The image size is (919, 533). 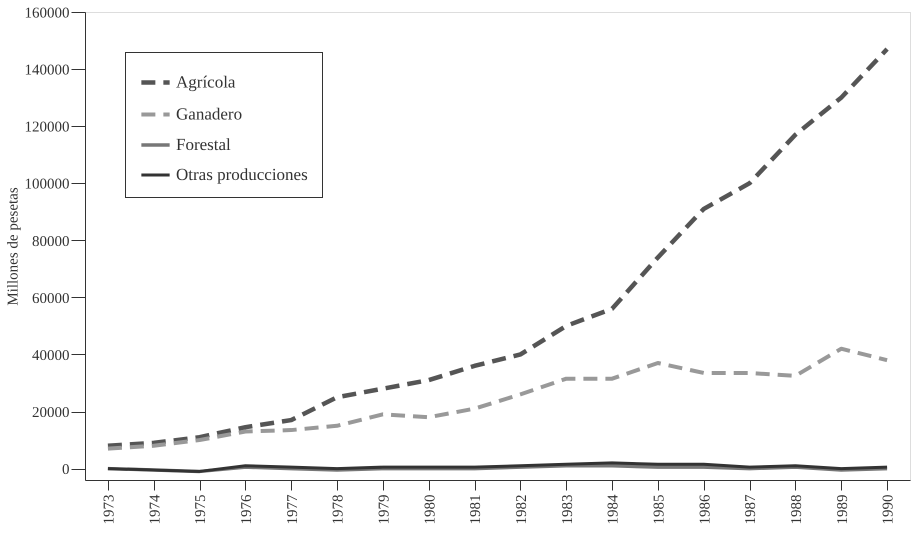 I want to click on y-tick-label: 120000, so click(x=47, y=128).